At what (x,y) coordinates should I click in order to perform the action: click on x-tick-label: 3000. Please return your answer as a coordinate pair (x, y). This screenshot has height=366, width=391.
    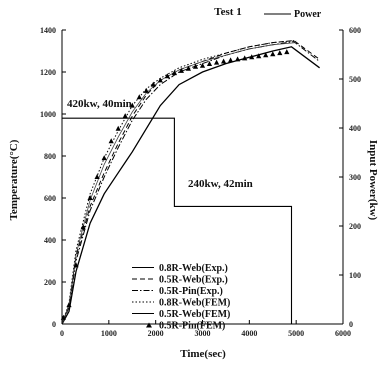
    Looking at the image, I should click on (203, 333).